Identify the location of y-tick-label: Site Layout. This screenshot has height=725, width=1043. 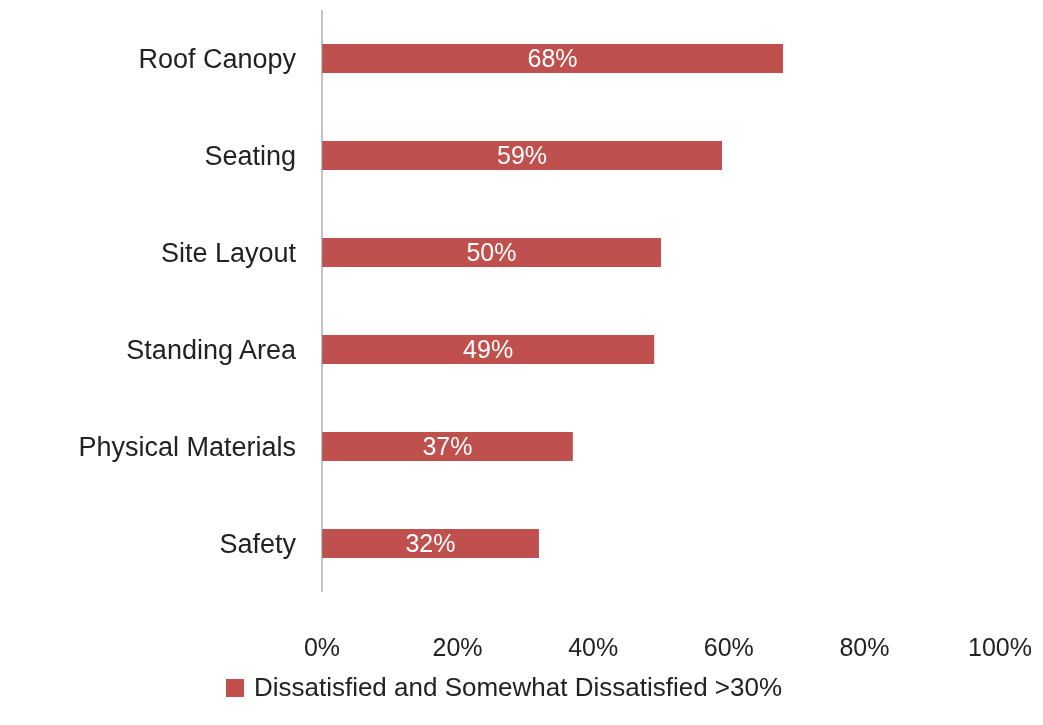
(228, 253).